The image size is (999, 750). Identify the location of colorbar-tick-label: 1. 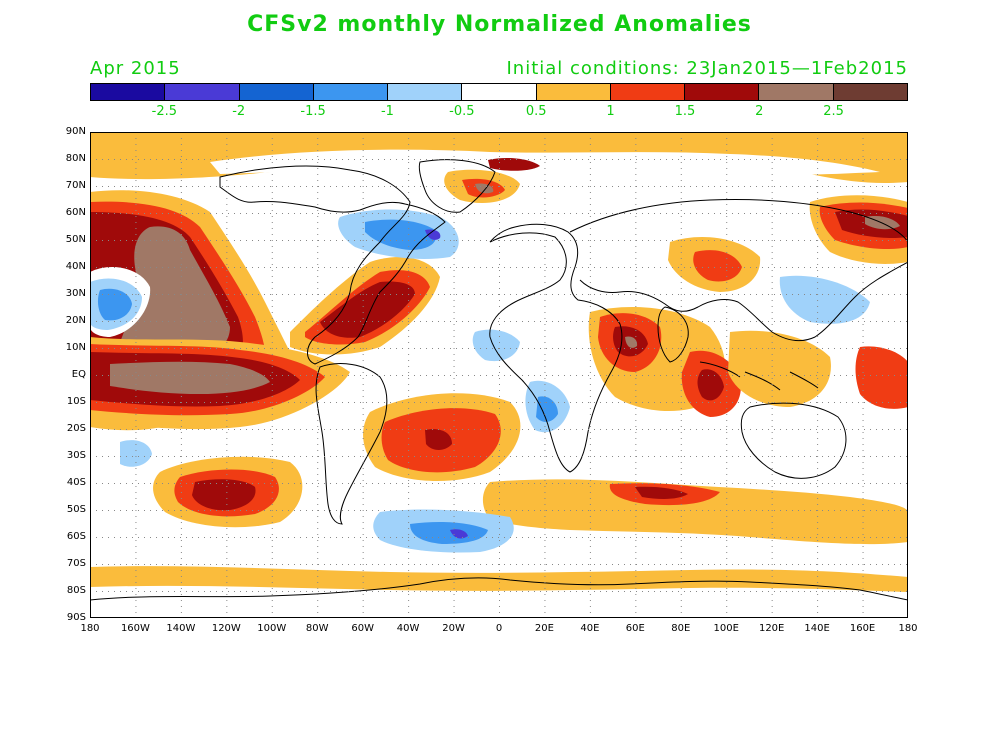
(610, 111).